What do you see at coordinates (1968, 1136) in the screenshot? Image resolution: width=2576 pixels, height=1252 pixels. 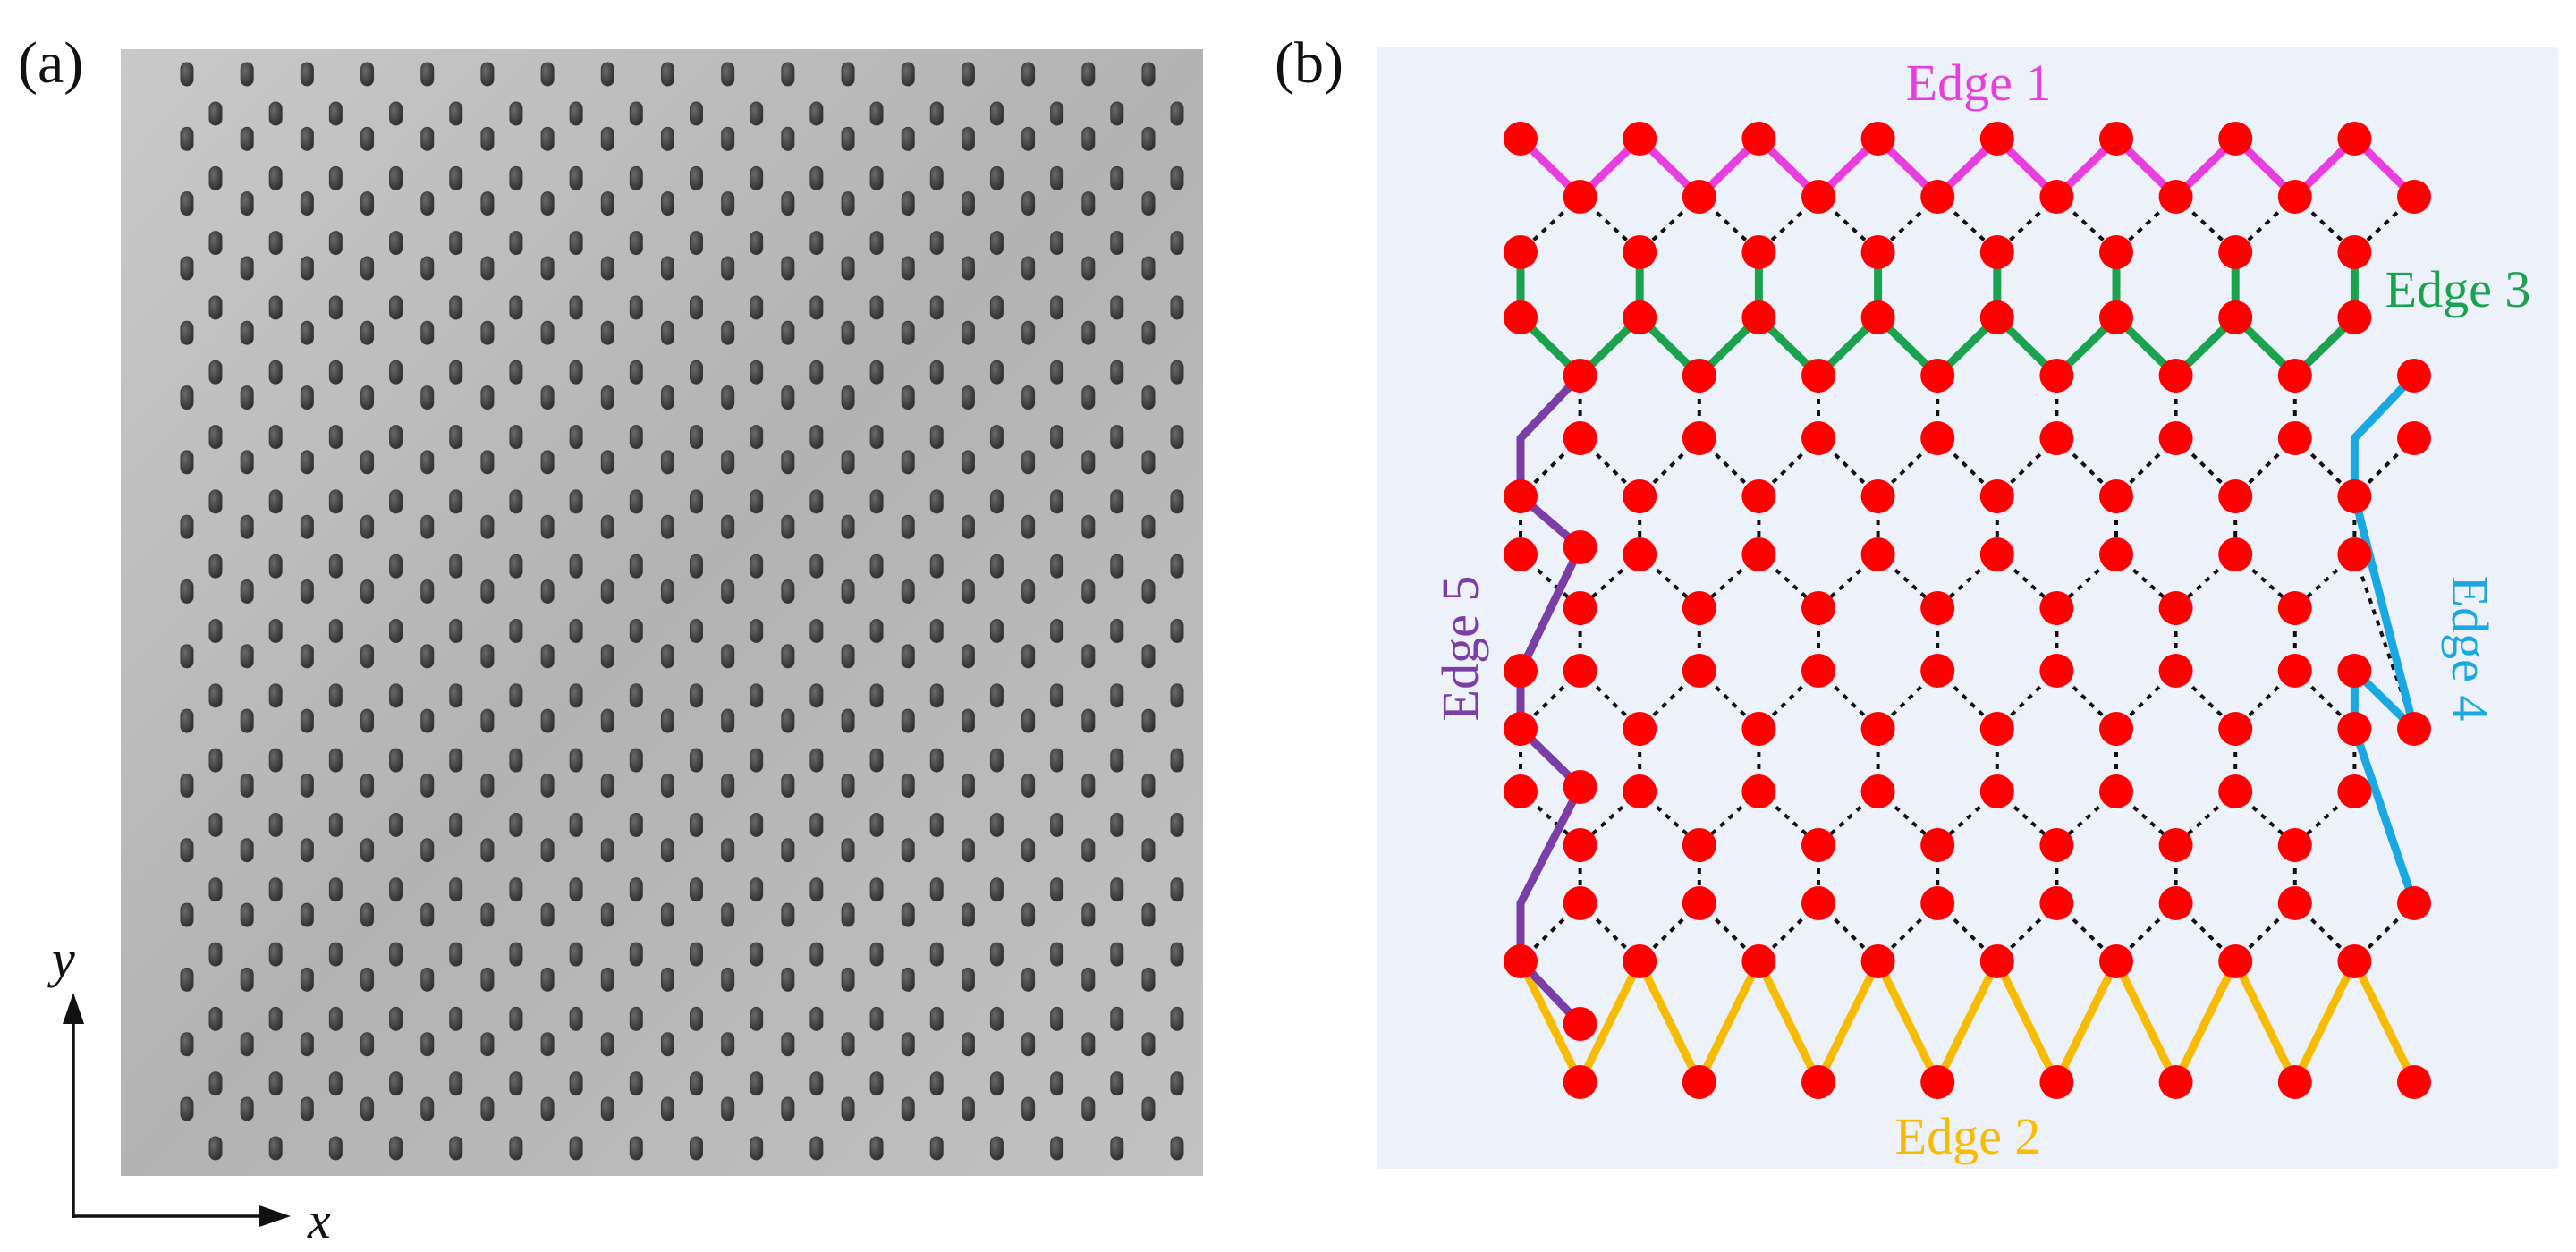 I see `edge-2-label: Edge 2` at bounding box center [1968, 1136].